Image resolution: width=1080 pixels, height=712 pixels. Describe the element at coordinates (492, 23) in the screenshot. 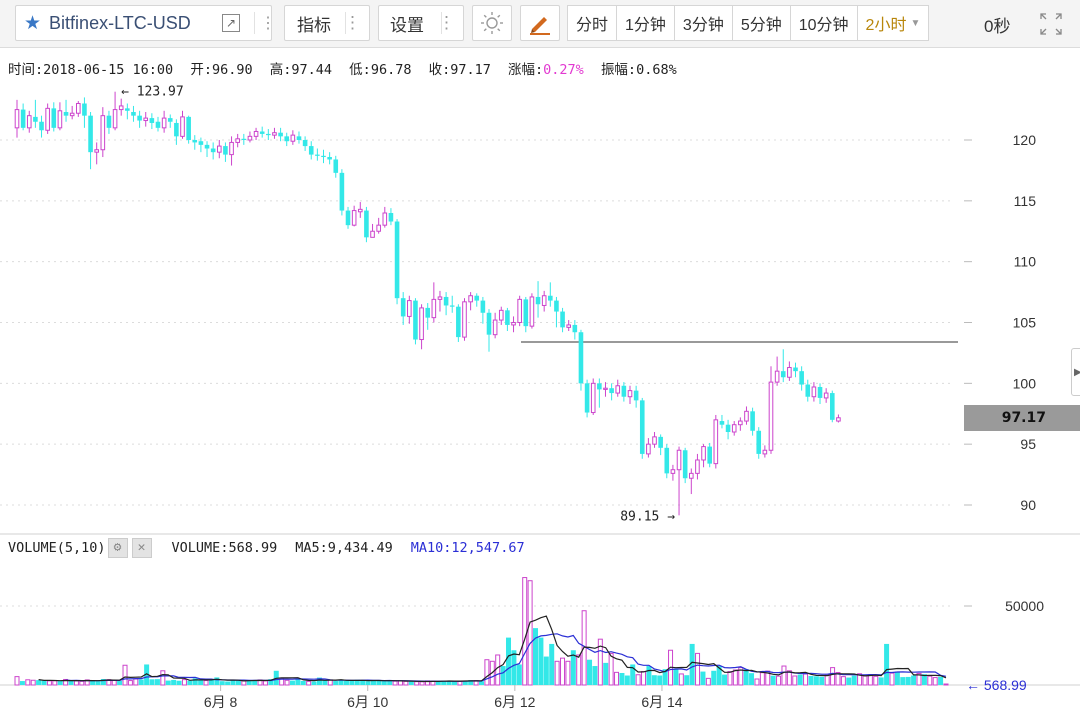

I see `theme-toggle-button` at that location.